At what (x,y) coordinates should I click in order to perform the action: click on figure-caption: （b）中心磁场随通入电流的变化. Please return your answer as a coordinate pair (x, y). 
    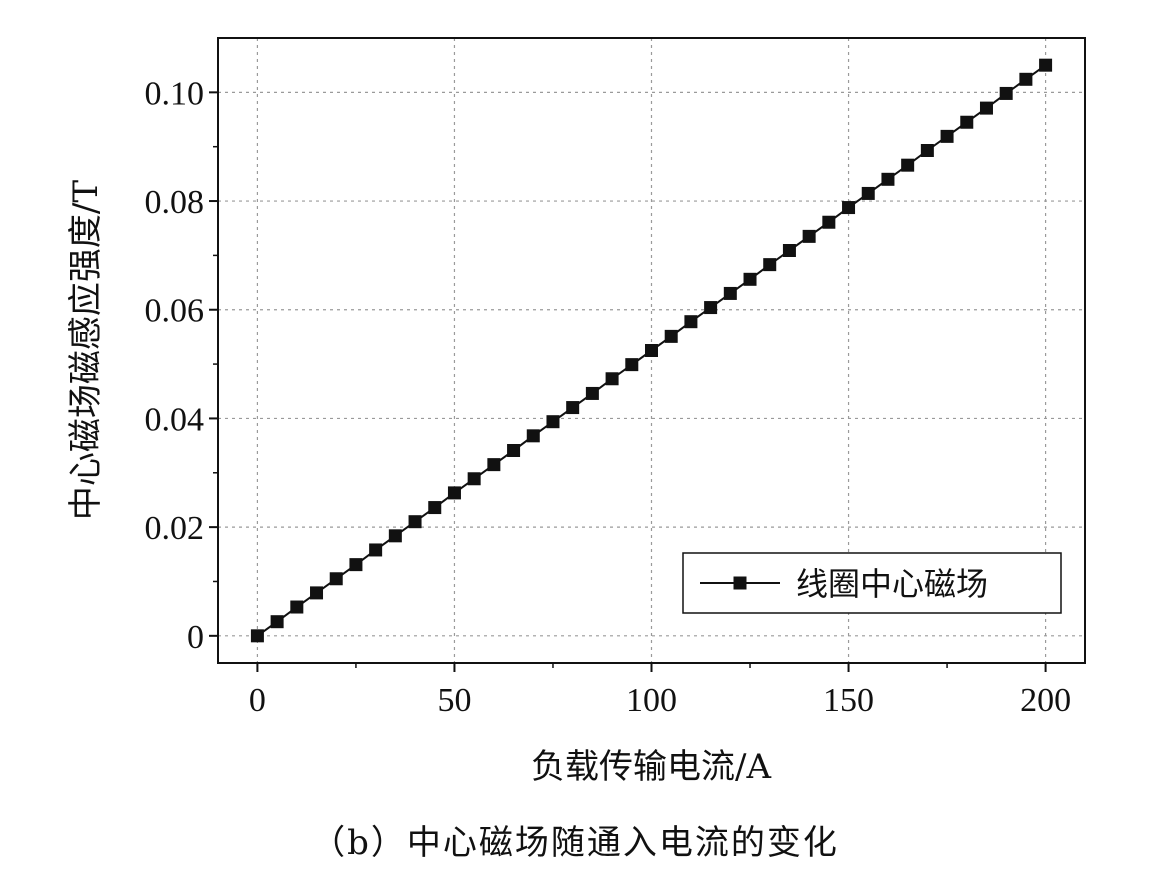
    Looking at the image, I should click on (575, 843).